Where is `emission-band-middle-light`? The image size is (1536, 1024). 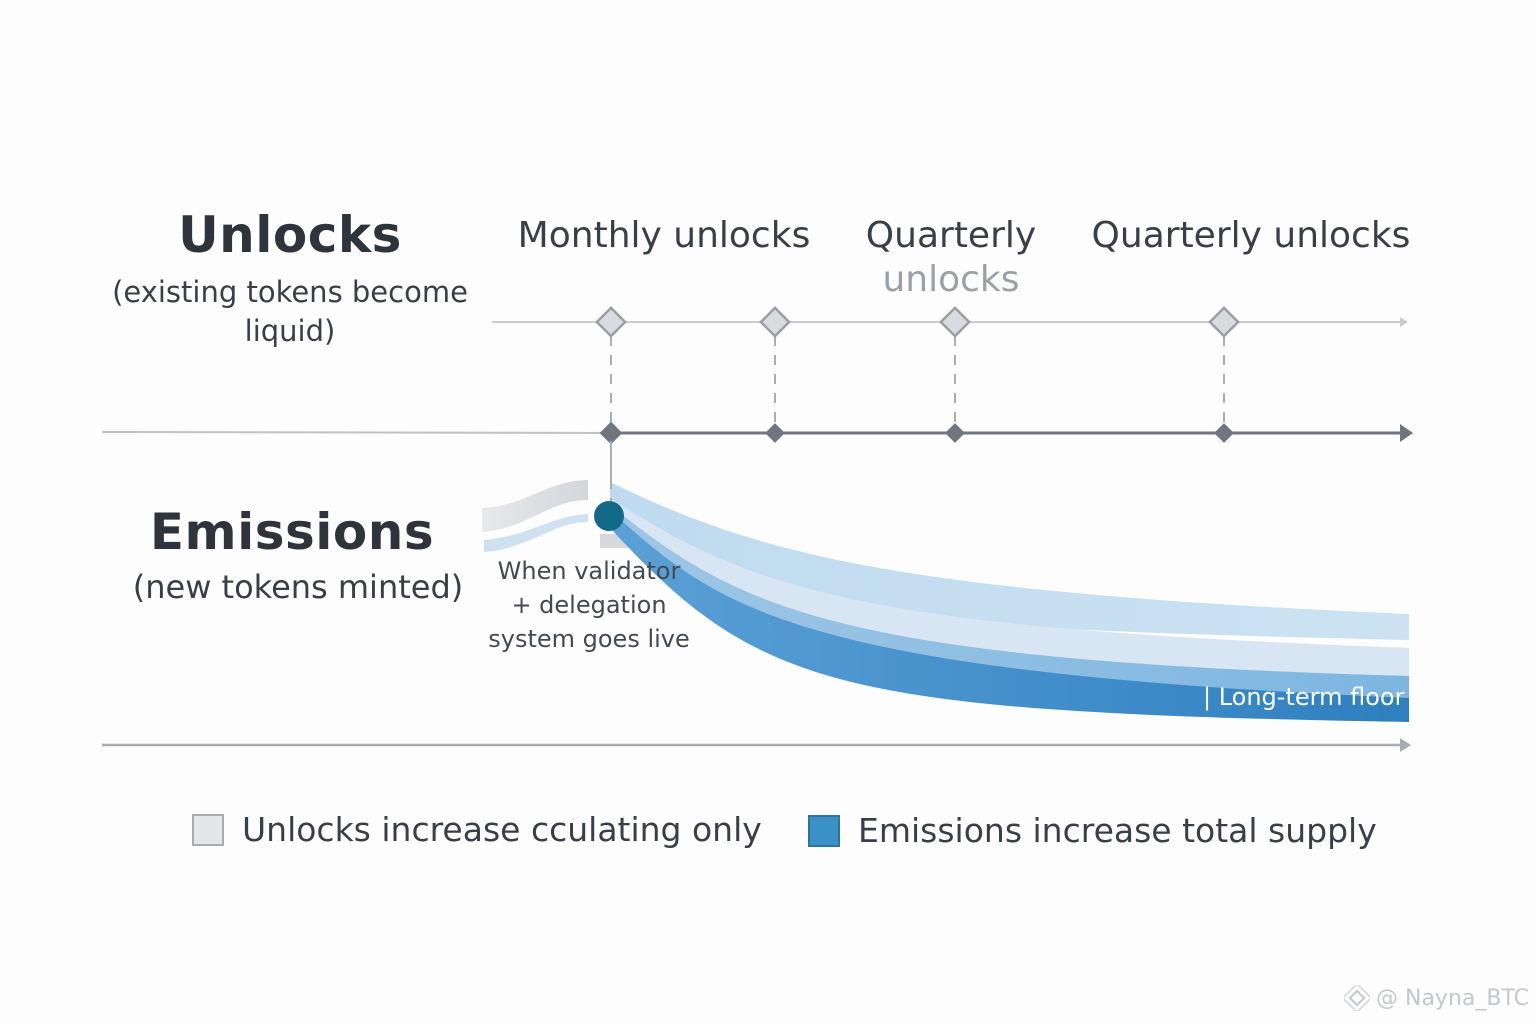 emission-band-middle-light is located at coordinates (1009, 587).